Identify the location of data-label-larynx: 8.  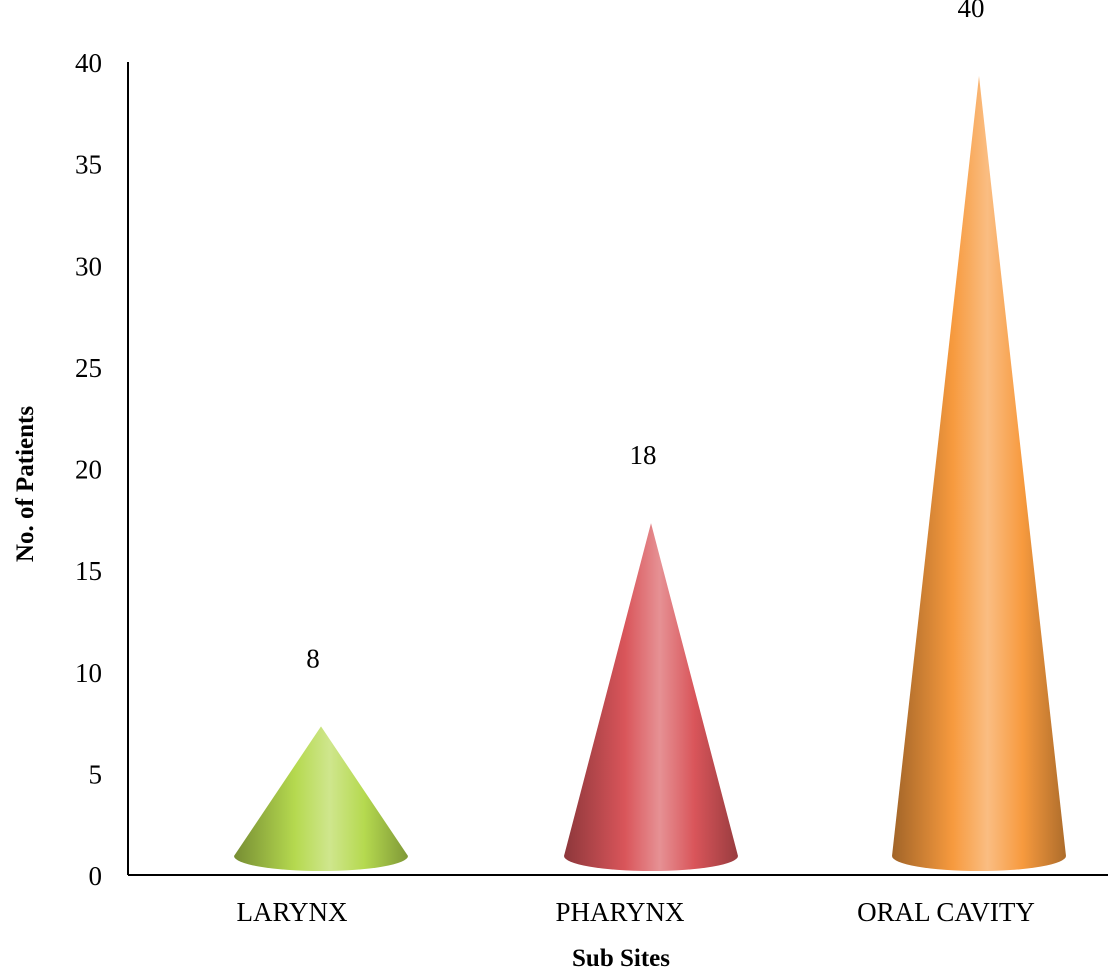
(313, 658).